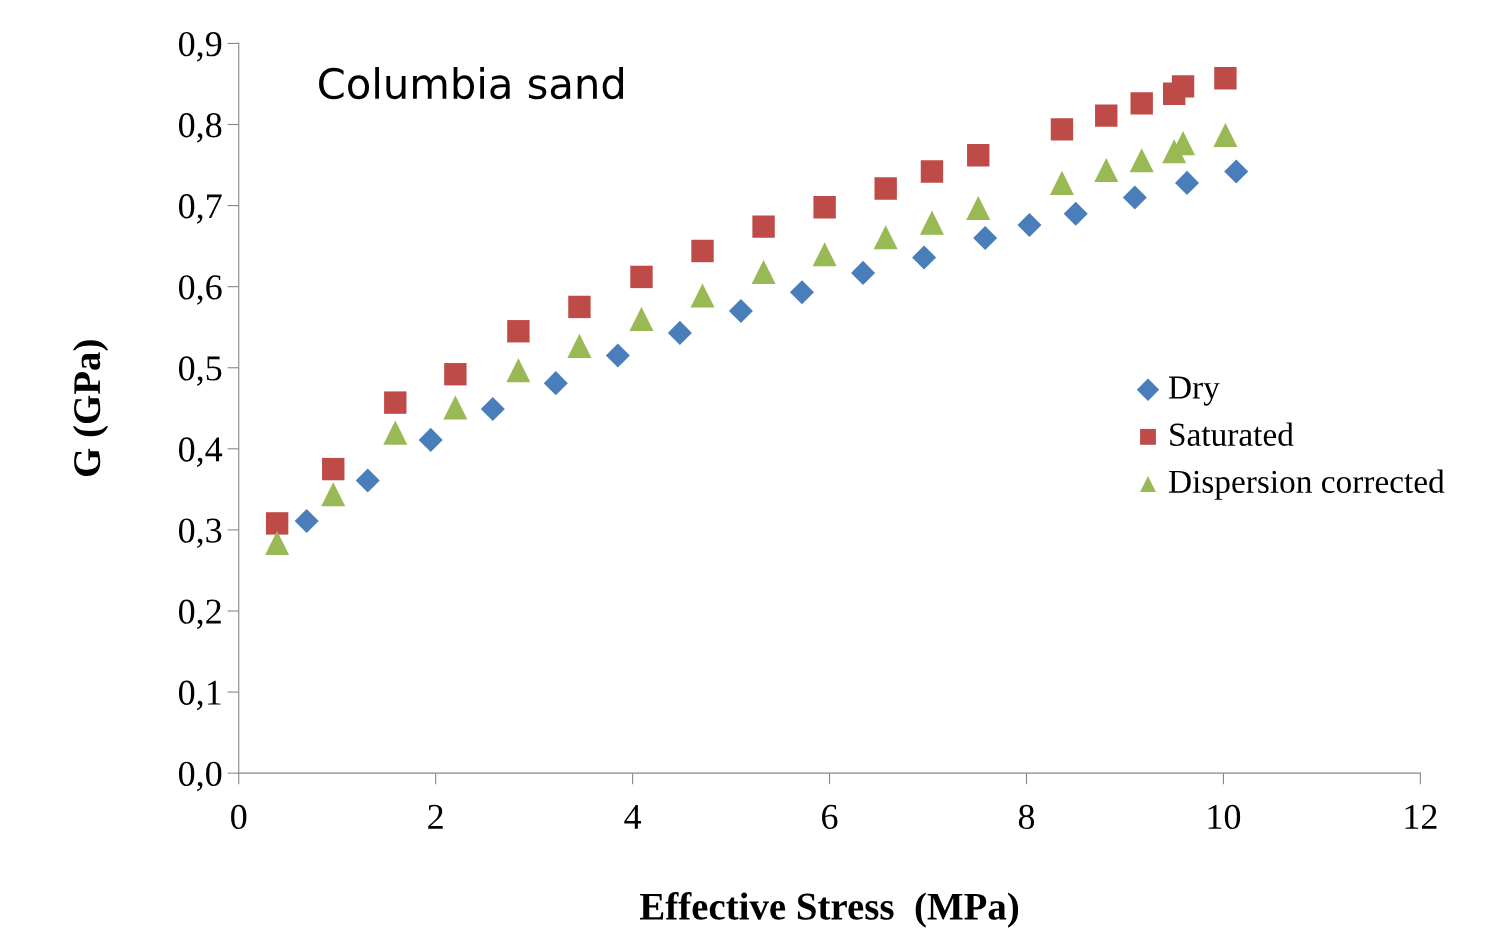 The image size is (1492, 944). What do you see at coordinates (200, 452) in the screenshot?
I see `y-tick-label: 0,4` at bounding box center [200, 452].